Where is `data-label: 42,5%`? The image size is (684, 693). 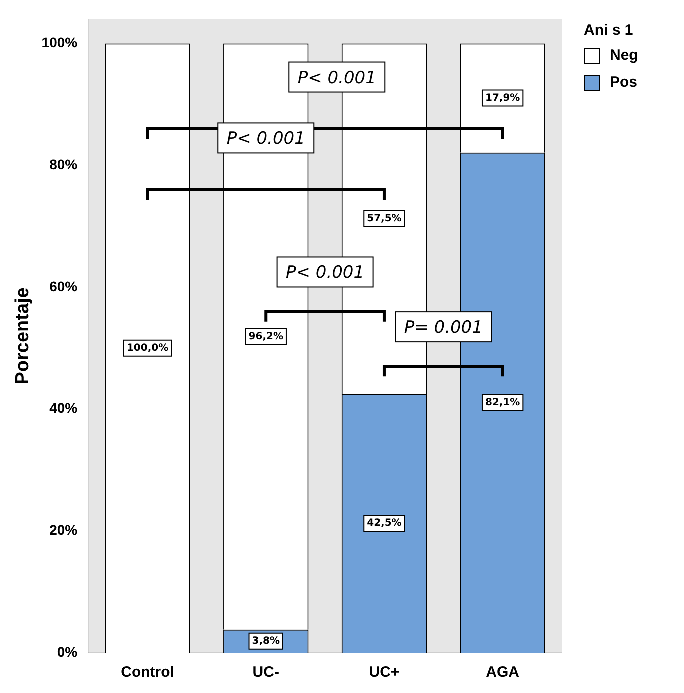
data-label: 42,5% is located at coordinates (384, 524).